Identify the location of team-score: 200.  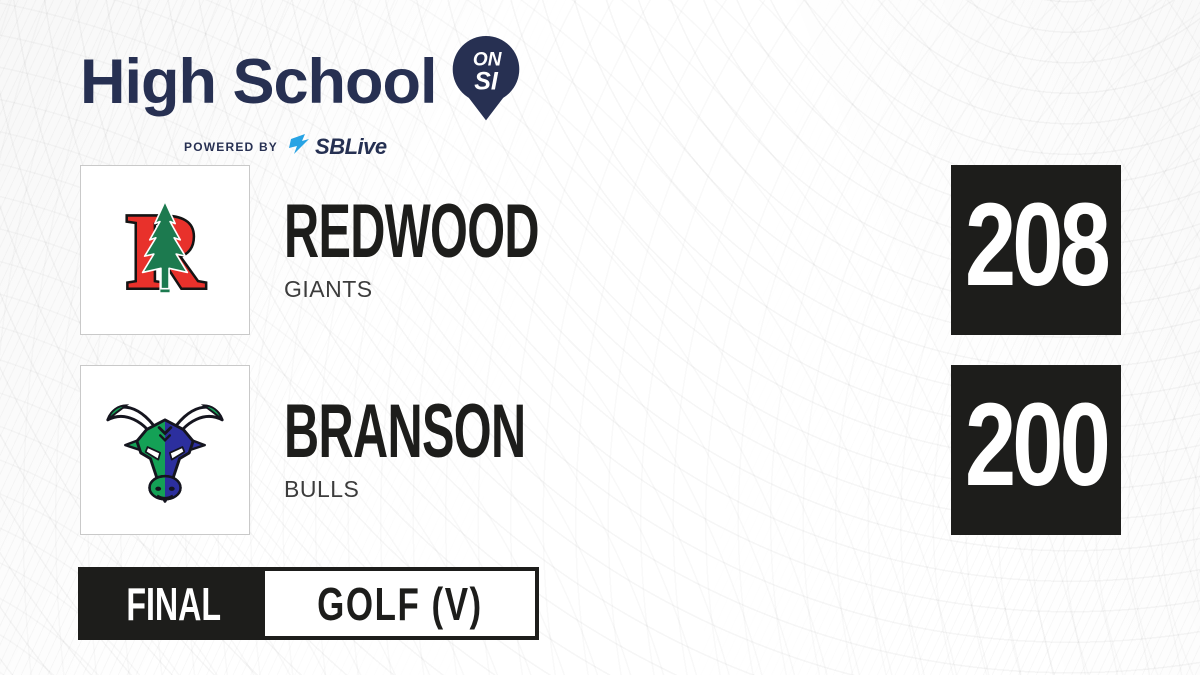
(1038, 445).